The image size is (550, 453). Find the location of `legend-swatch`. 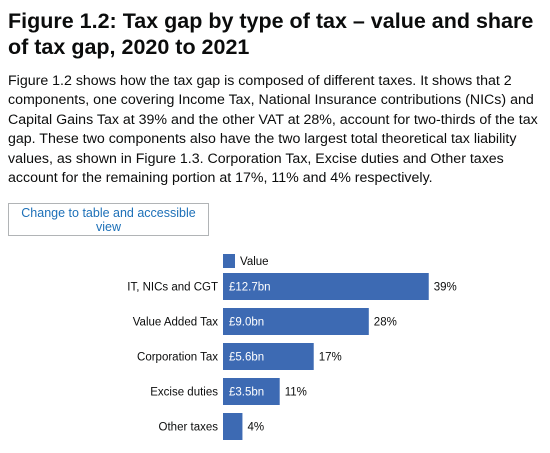

legend-swatch is located at coordinates (229, 261).